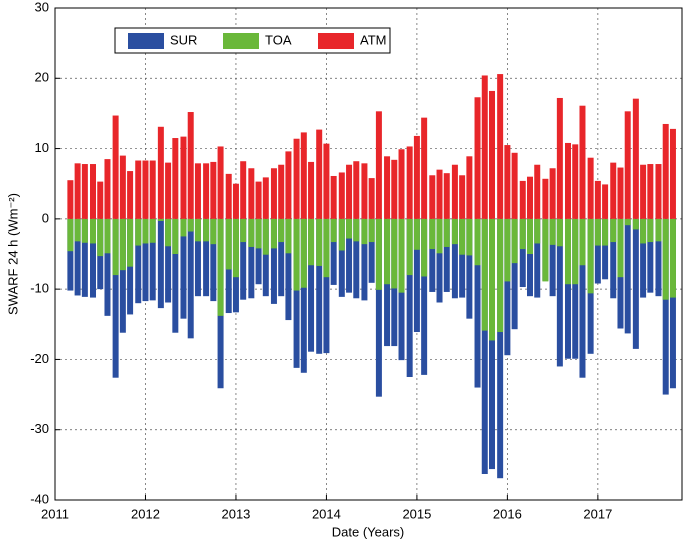  Describe the element at coordinates (235, 513) in the screenshot. I see `x-tick-label: 2013` at that location.